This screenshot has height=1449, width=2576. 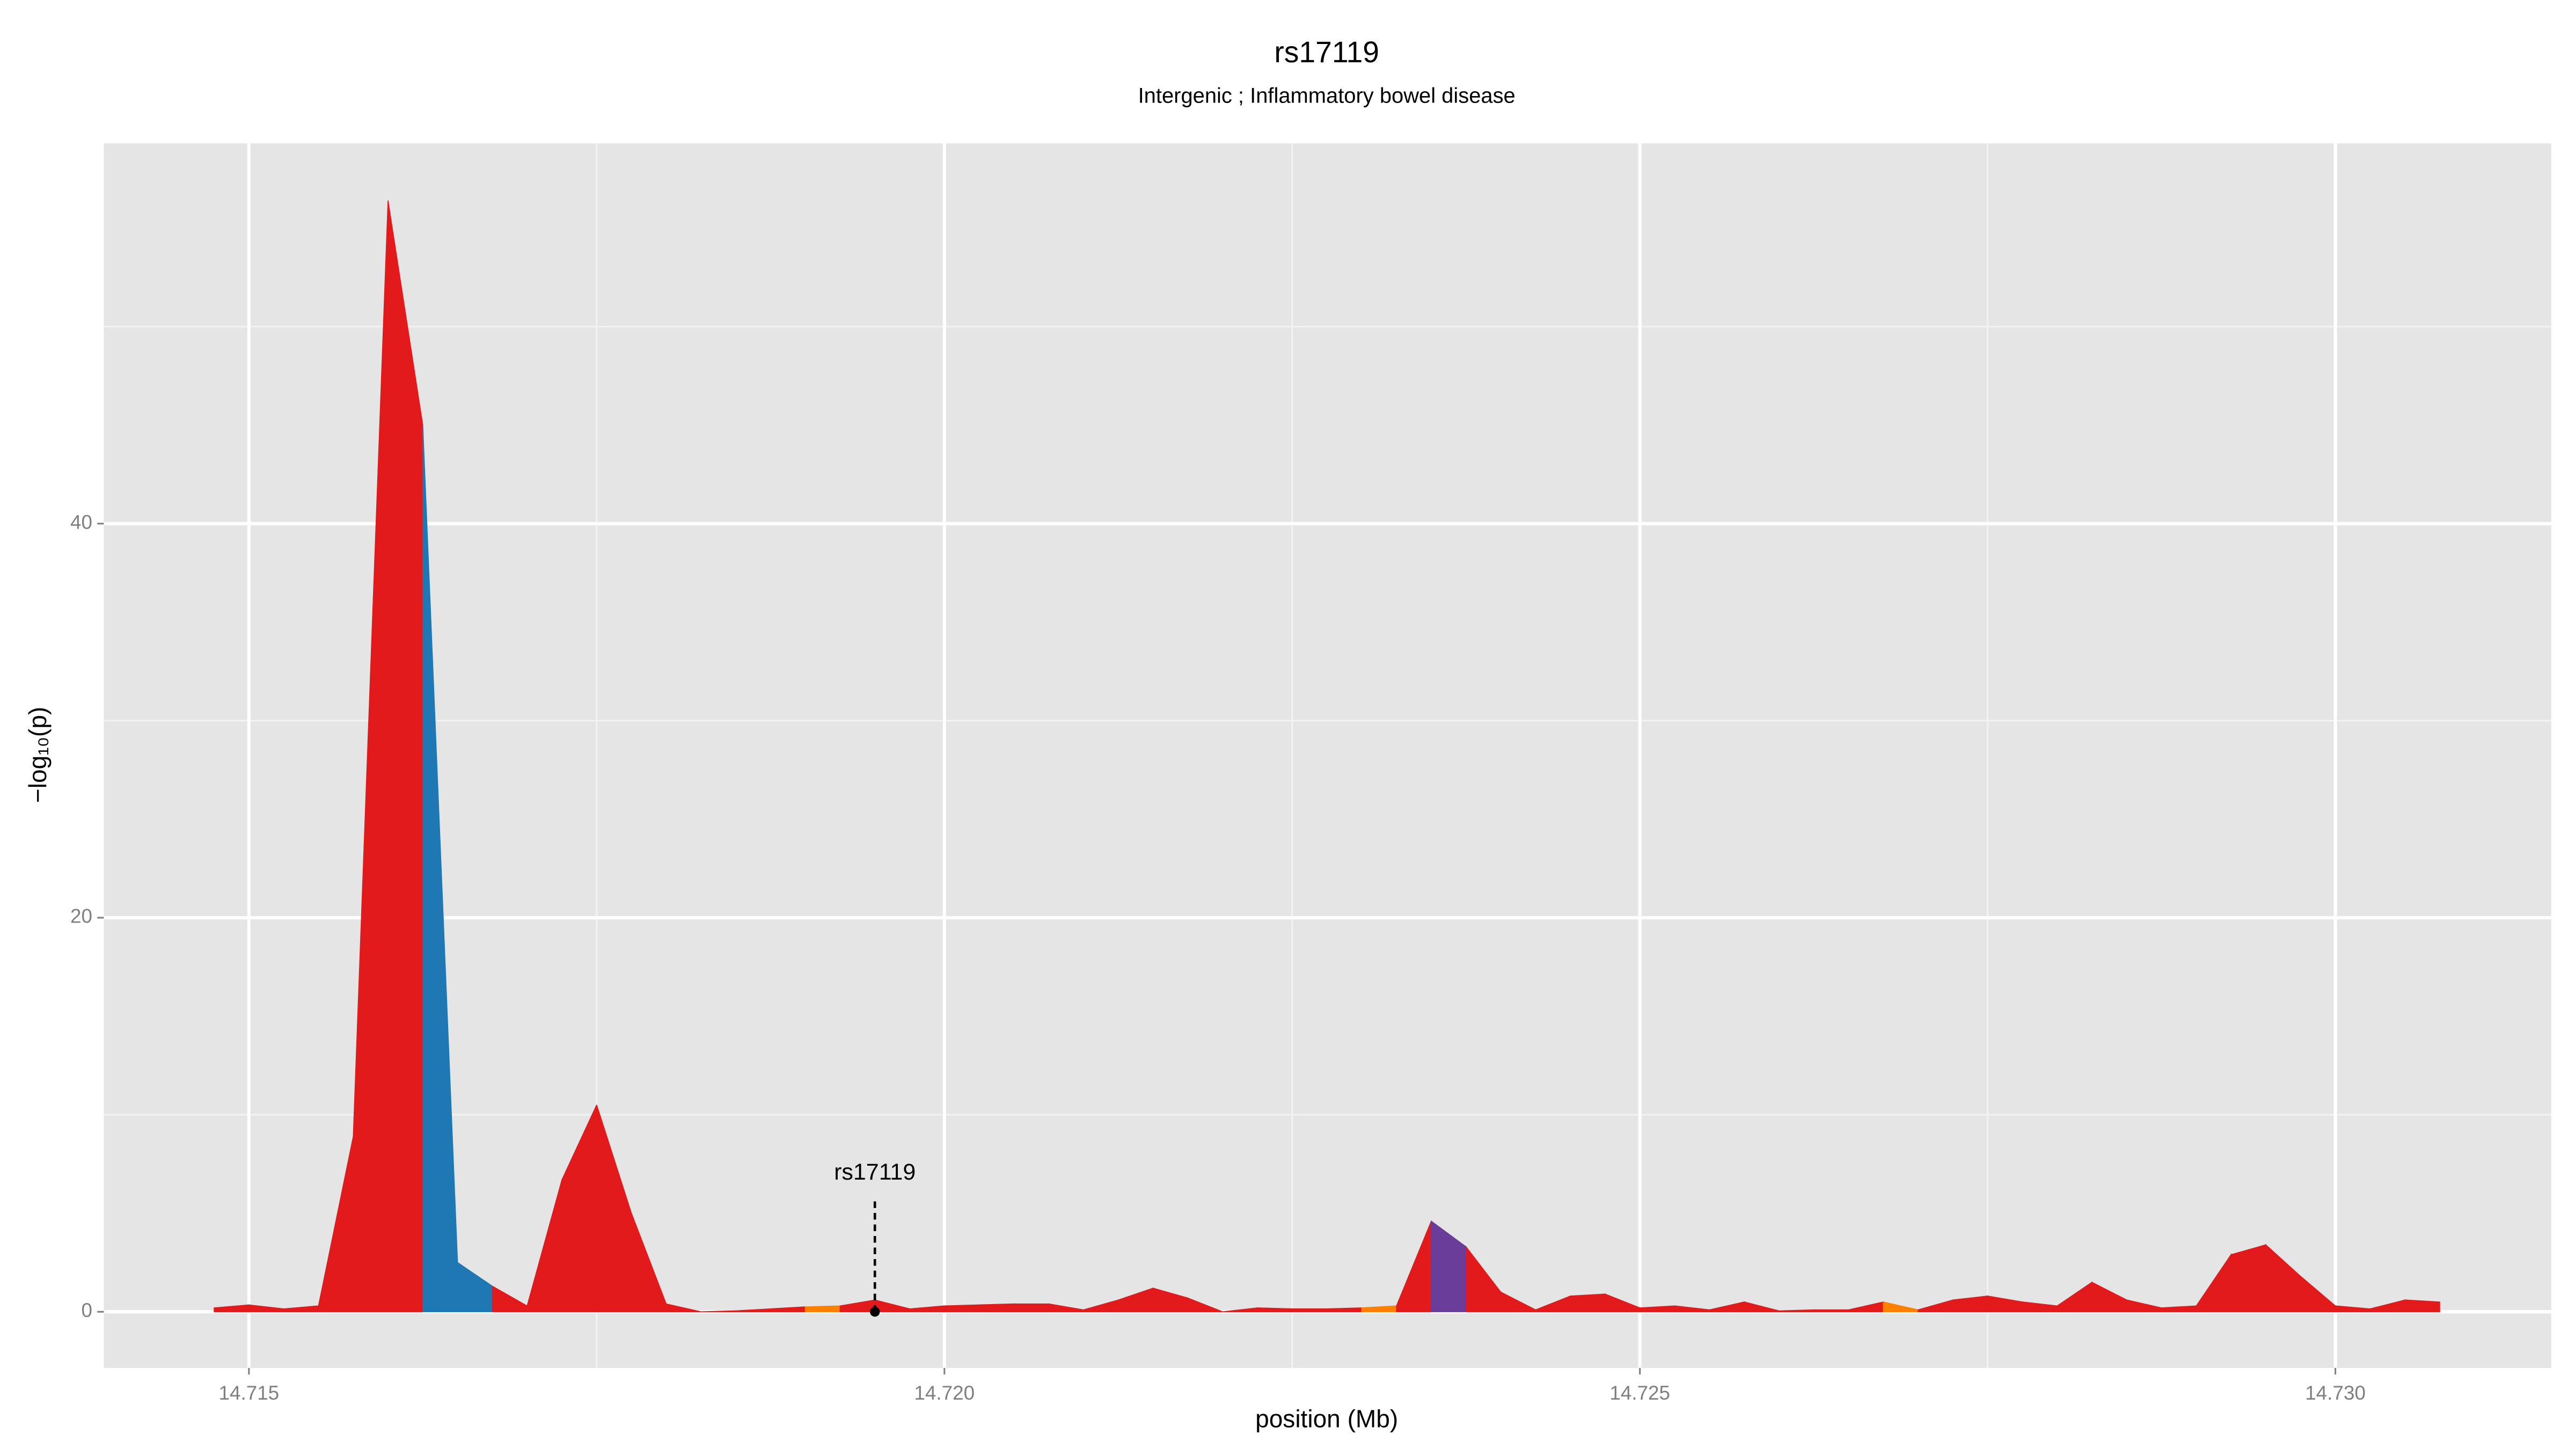 I want to click on y-tick-label: 20, so click(x=81, y=916).